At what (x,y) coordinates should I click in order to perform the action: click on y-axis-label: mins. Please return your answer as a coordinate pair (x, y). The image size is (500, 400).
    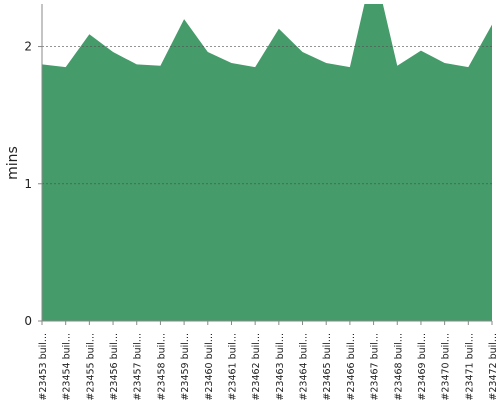
    Looking at the image, I should click on (13, 163).